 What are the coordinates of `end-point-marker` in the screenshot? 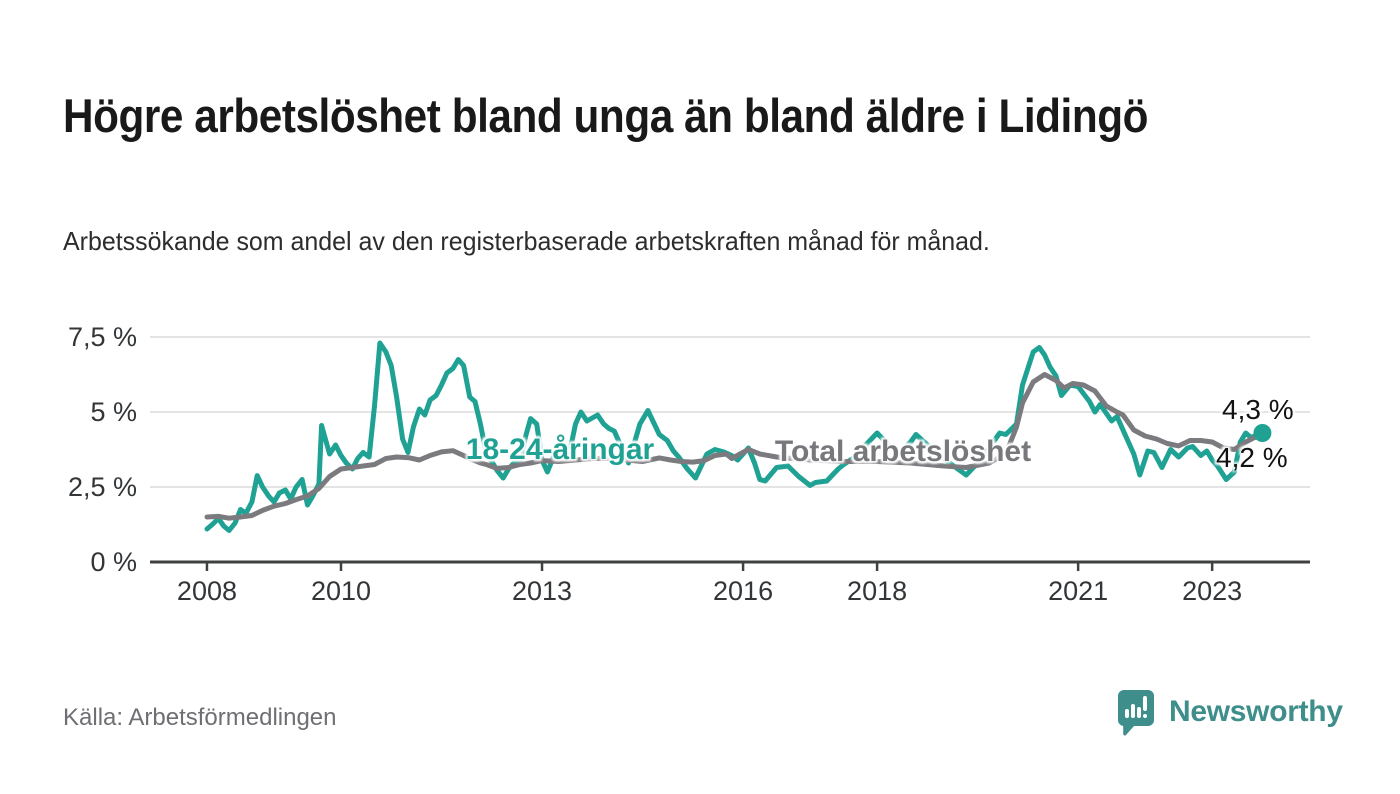 It's located at (1262, 433).